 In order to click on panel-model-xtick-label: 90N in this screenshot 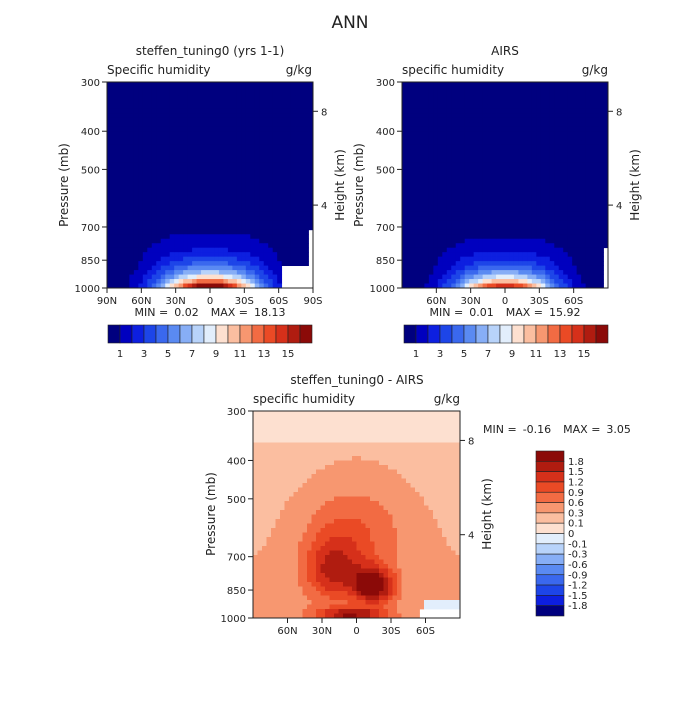, I will do `click(107, 301)`.